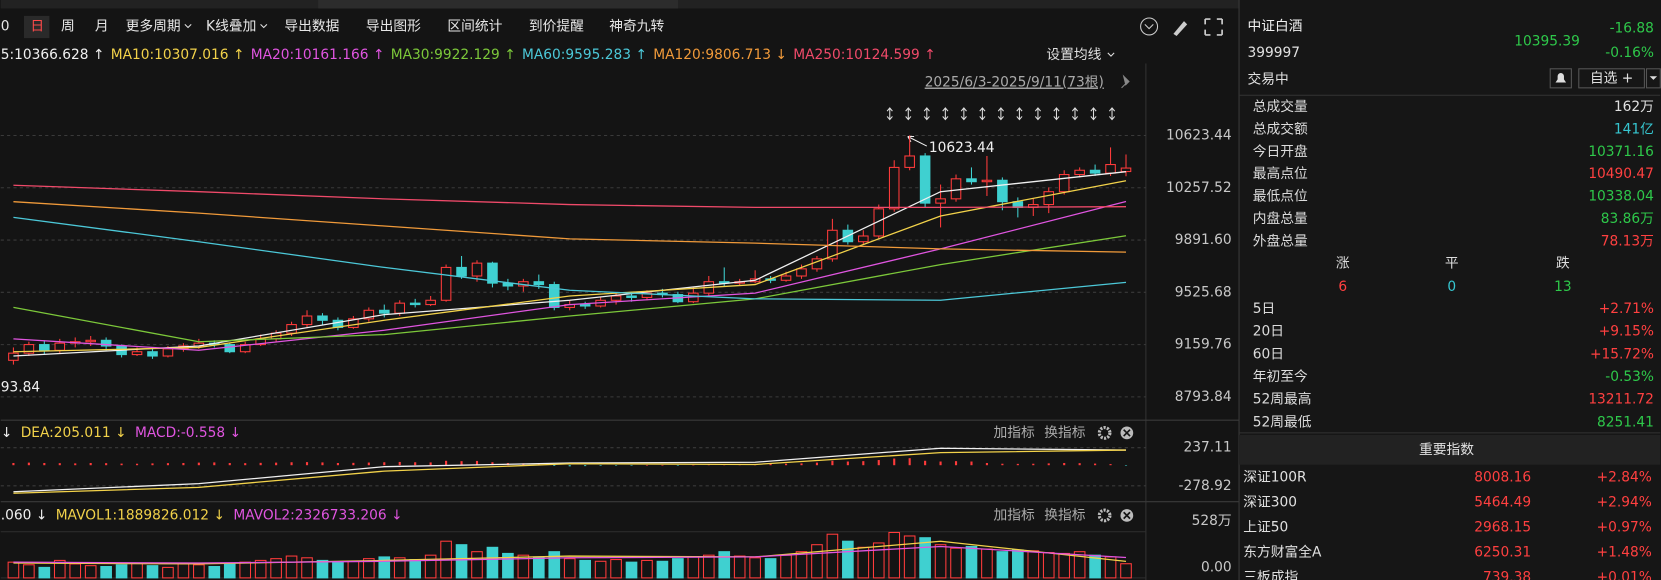 The height and width of the screenshot is (580, 1661). I want to click on stat-value: 10338.04, so click(1621, 197).